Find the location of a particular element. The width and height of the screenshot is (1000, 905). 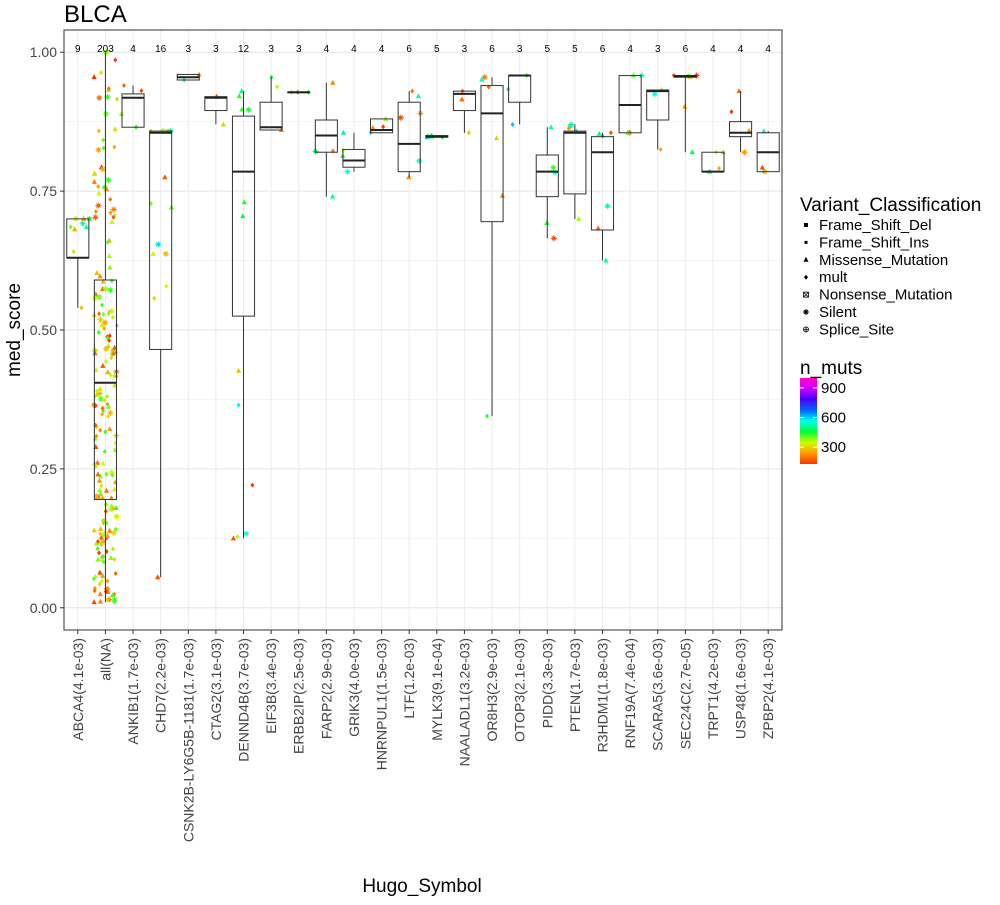

box-ctag2 is located at coordinates (216, 110).